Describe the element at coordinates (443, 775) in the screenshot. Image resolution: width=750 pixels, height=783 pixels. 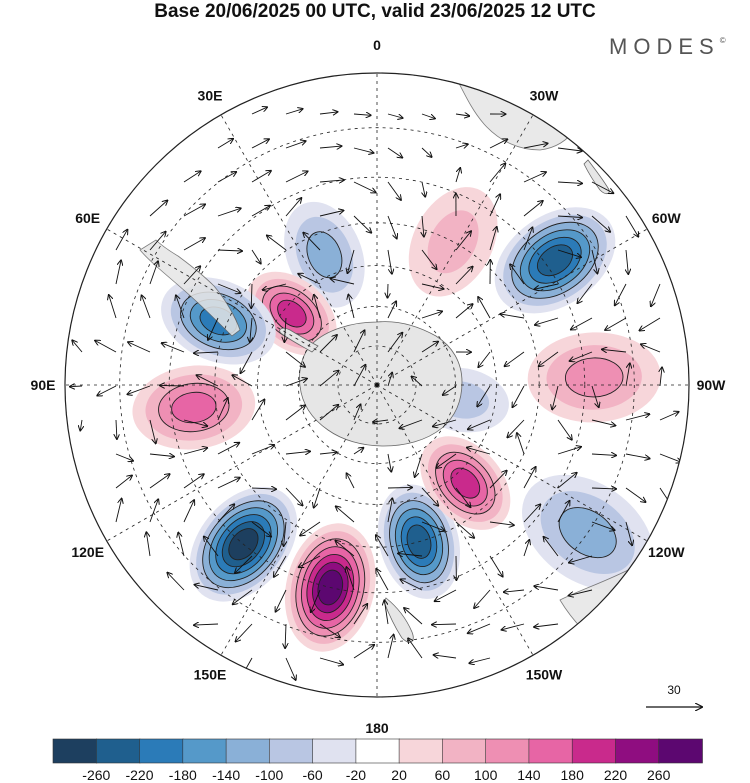
I see `colorbar-tick-label: 60` at that location.